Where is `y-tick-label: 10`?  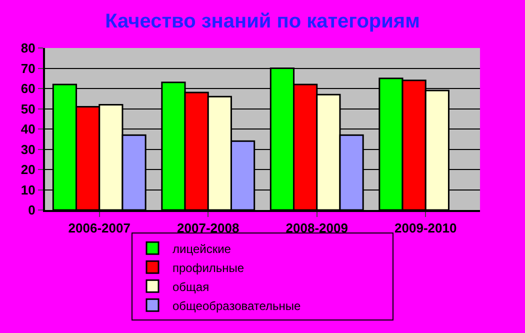 y-tick-label: 10 is located at coordinates (28, 190).